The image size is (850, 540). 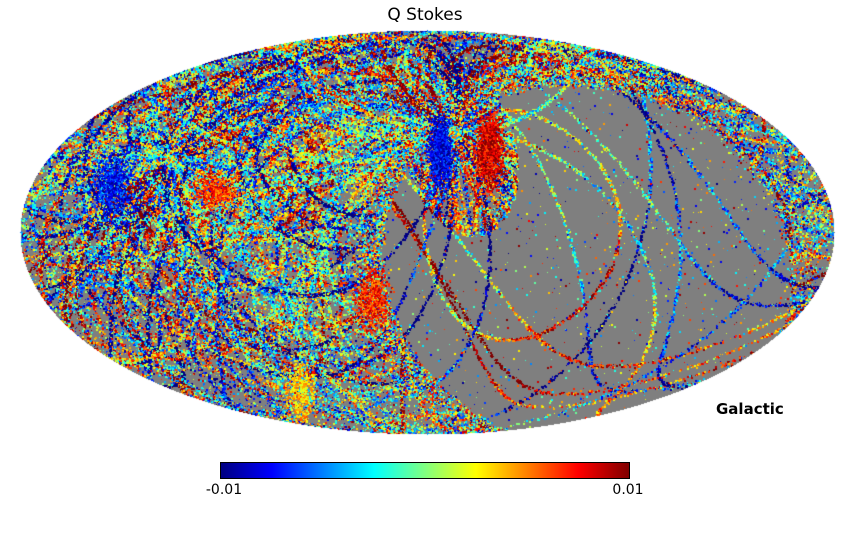 I want to click on colorbar-max-label: 0.01, so click(x=628, y=490).